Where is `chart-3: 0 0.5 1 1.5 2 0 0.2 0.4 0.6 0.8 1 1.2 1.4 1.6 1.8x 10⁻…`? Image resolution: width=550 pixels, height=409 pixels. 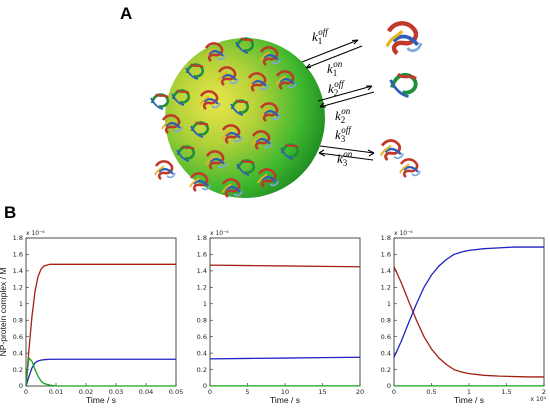 chart-3: 0 0.5 1 1.5 2 0 0.2 0.4 0.6 0.8 1 1.2 1.4 1.6 1.8x 10⁻… is located at coordinates (464, 317).